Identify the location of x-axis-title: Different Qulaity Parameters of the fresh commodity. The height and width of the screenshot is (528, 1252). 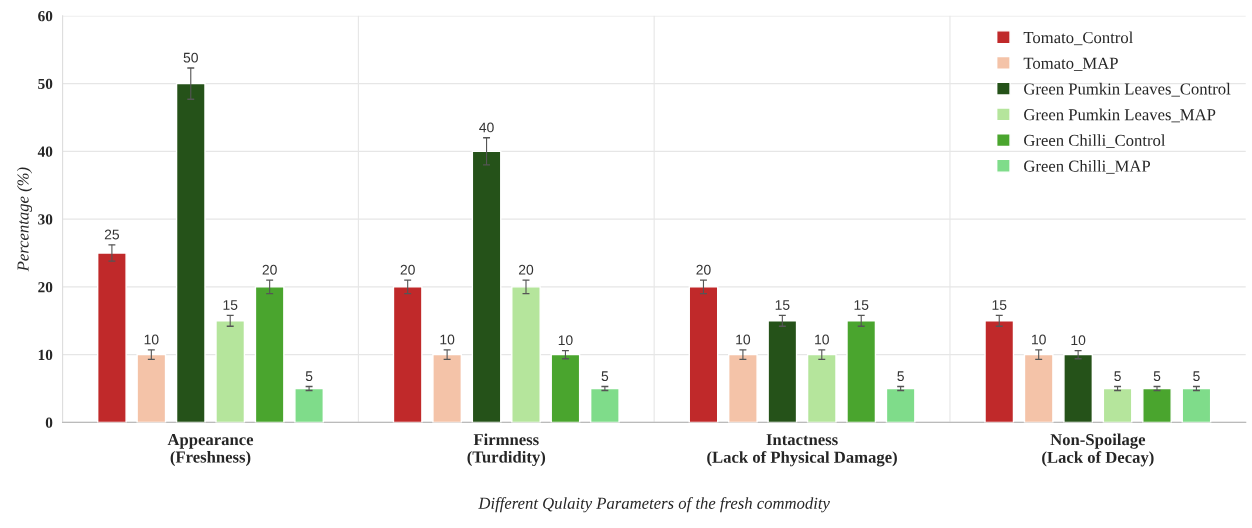
(654, 504).